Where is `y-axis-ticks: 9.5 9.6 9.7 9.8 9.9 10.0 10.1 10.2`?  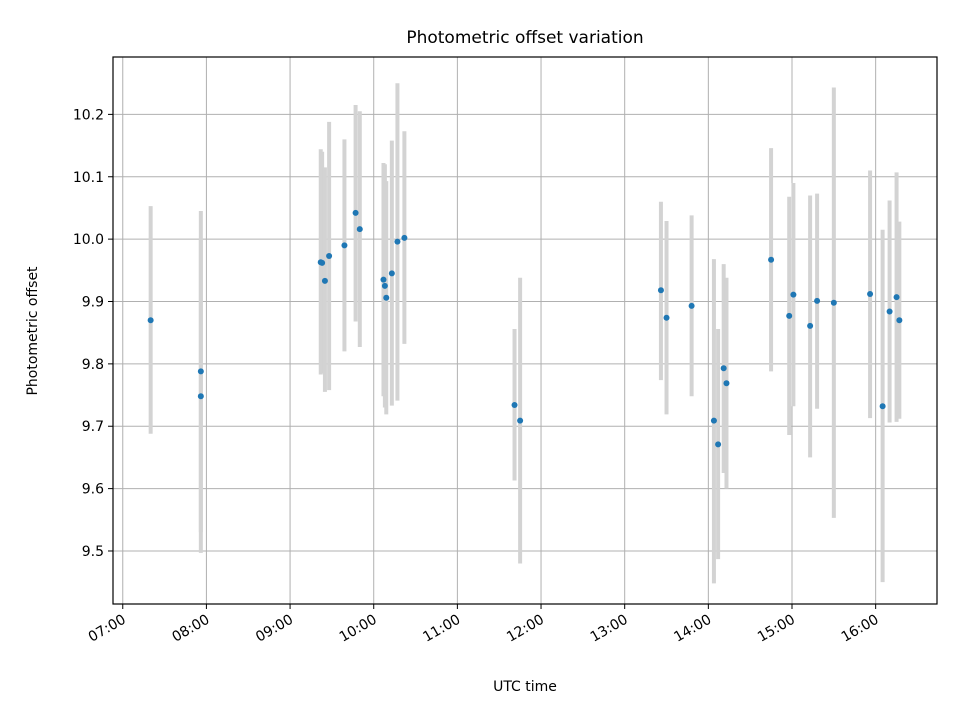 y-axis-ticks: 9.5 9.6 9.7 9.8 9.9 10.0 10.1 10.2 is located at coordinates (93, 333).